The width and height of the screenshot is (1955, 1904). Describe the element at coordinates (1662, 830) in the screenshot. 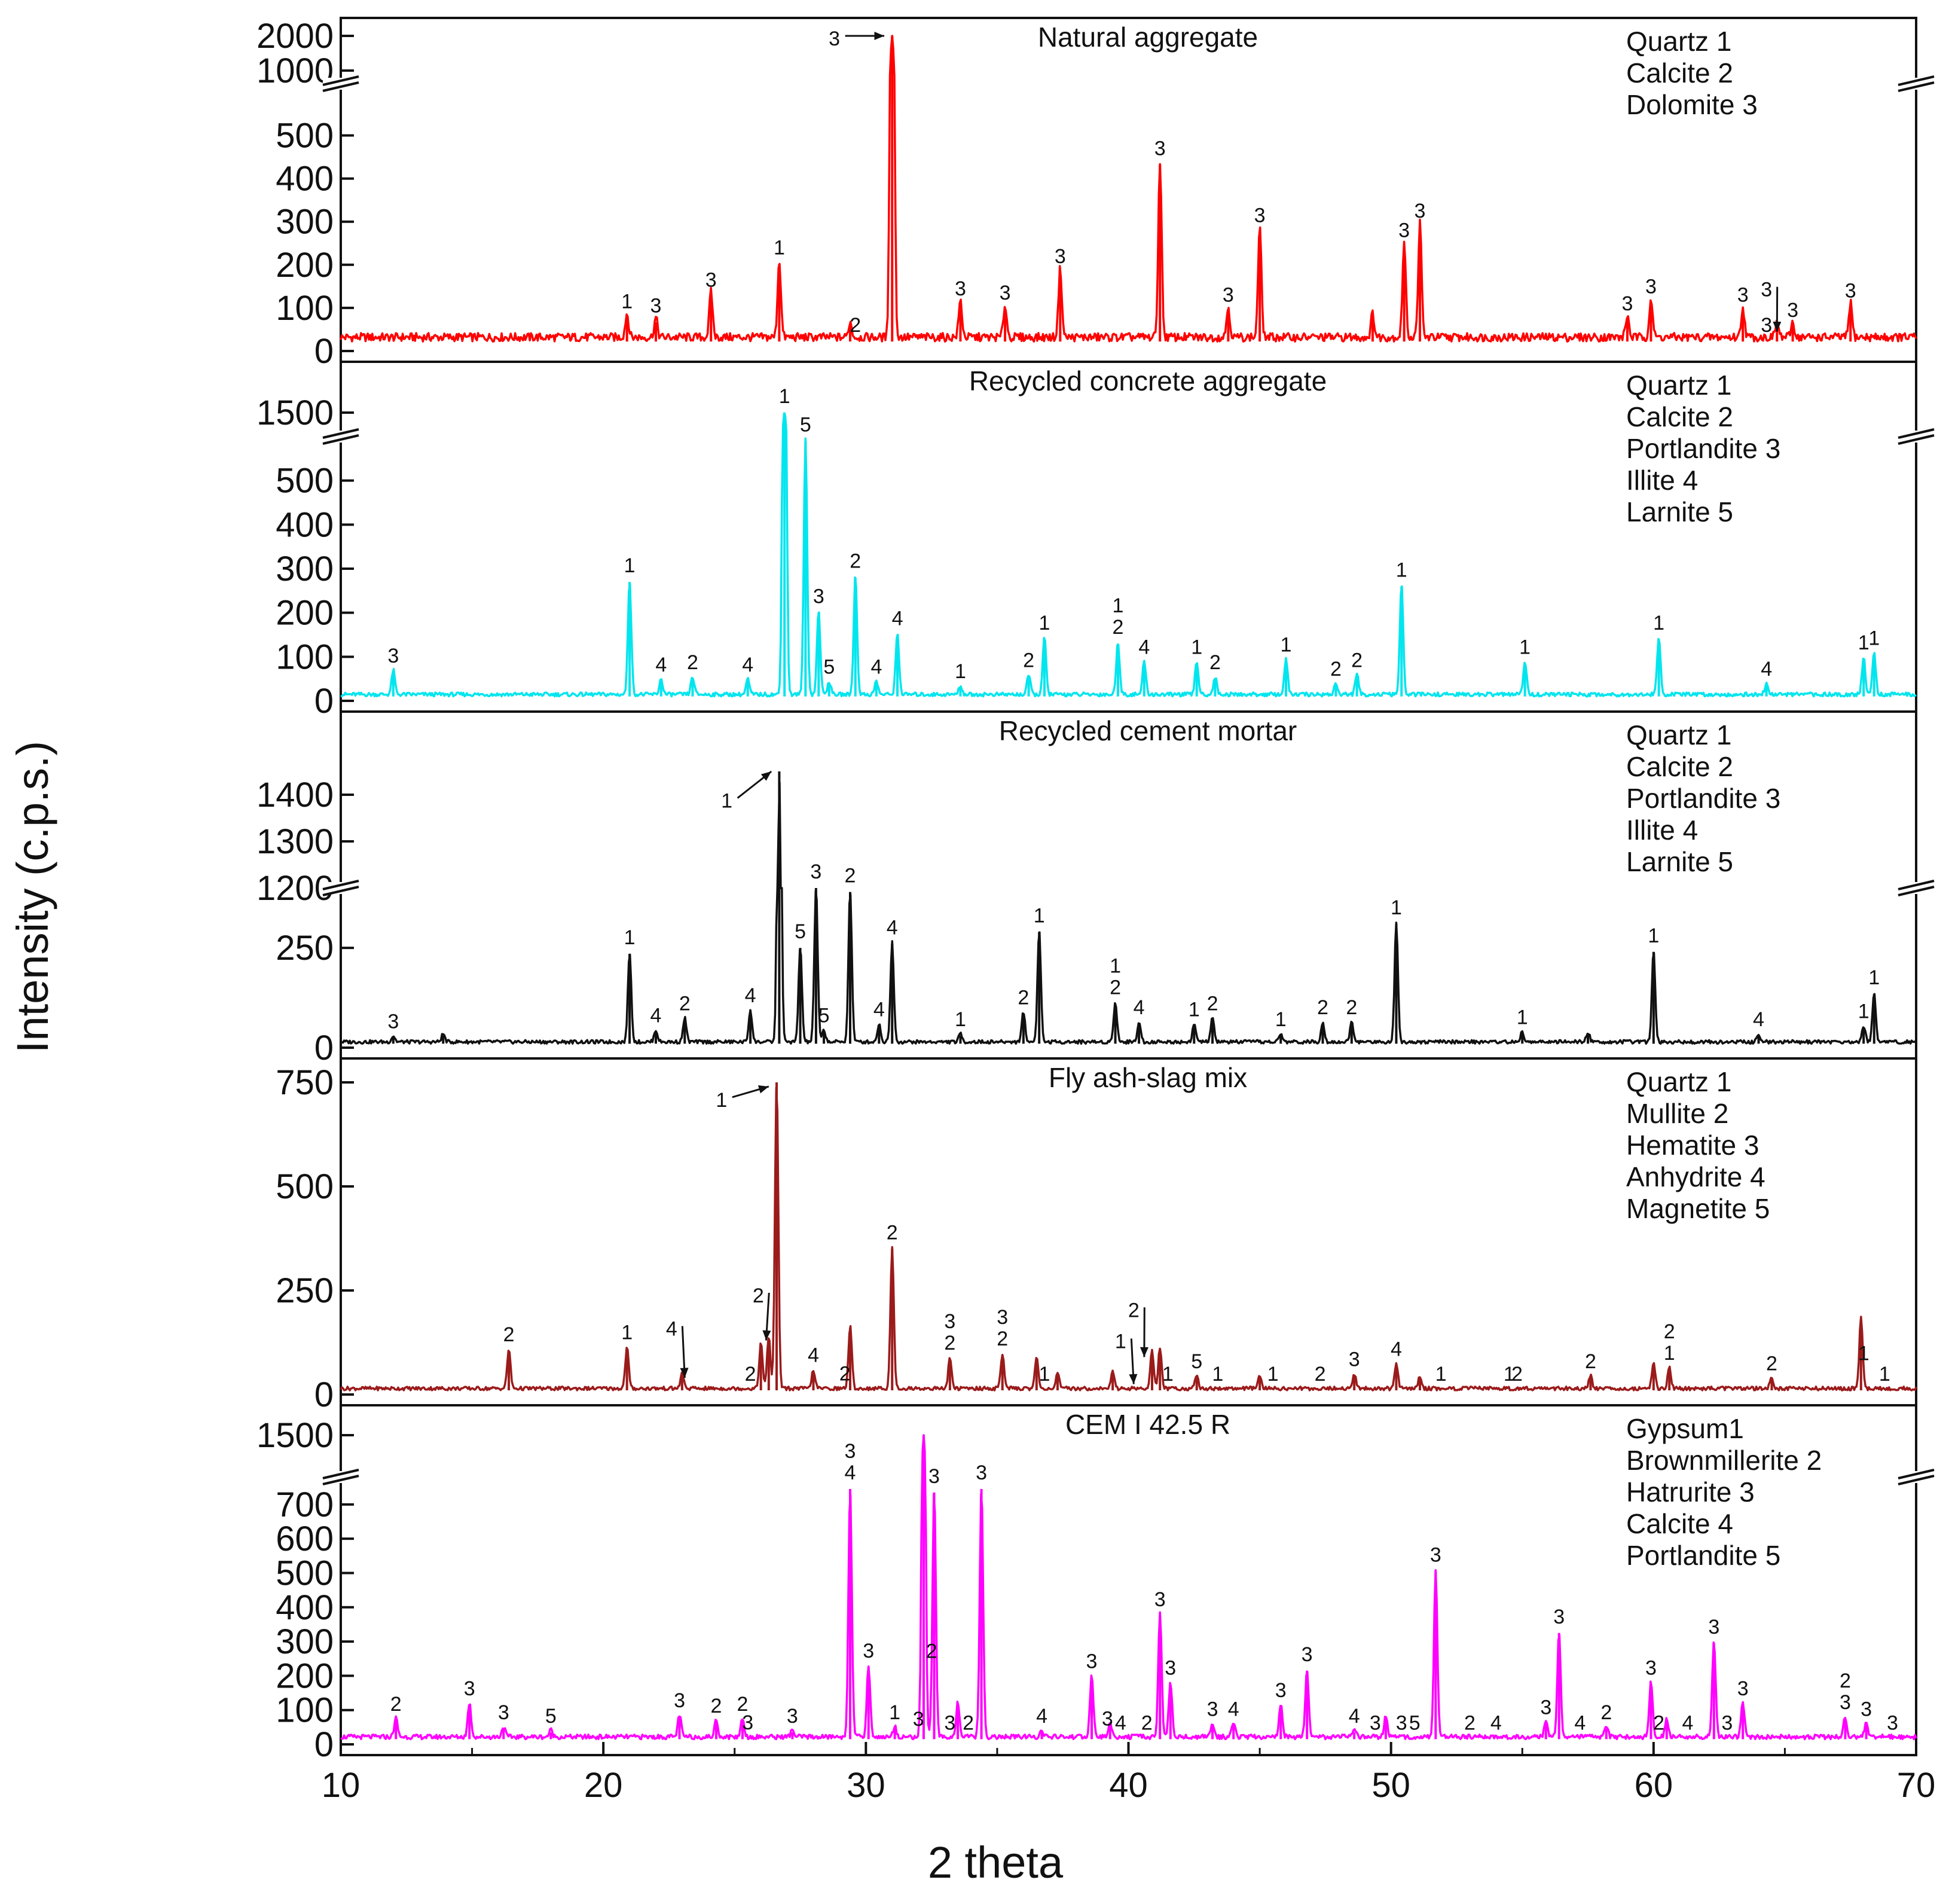

I see `legend-entry: Illite 4` at that location.